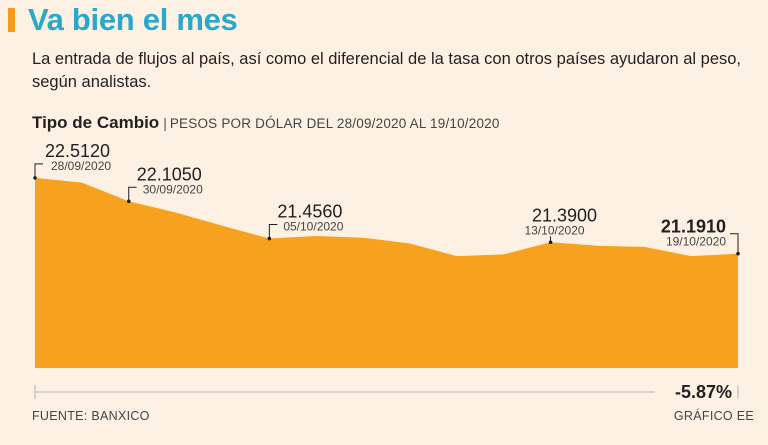 The height and width of the screenshot is (445, 768). Describe the element at coordinates (169, 174) in the screenshot. I see `annotation-value: 22.1050` at that location.